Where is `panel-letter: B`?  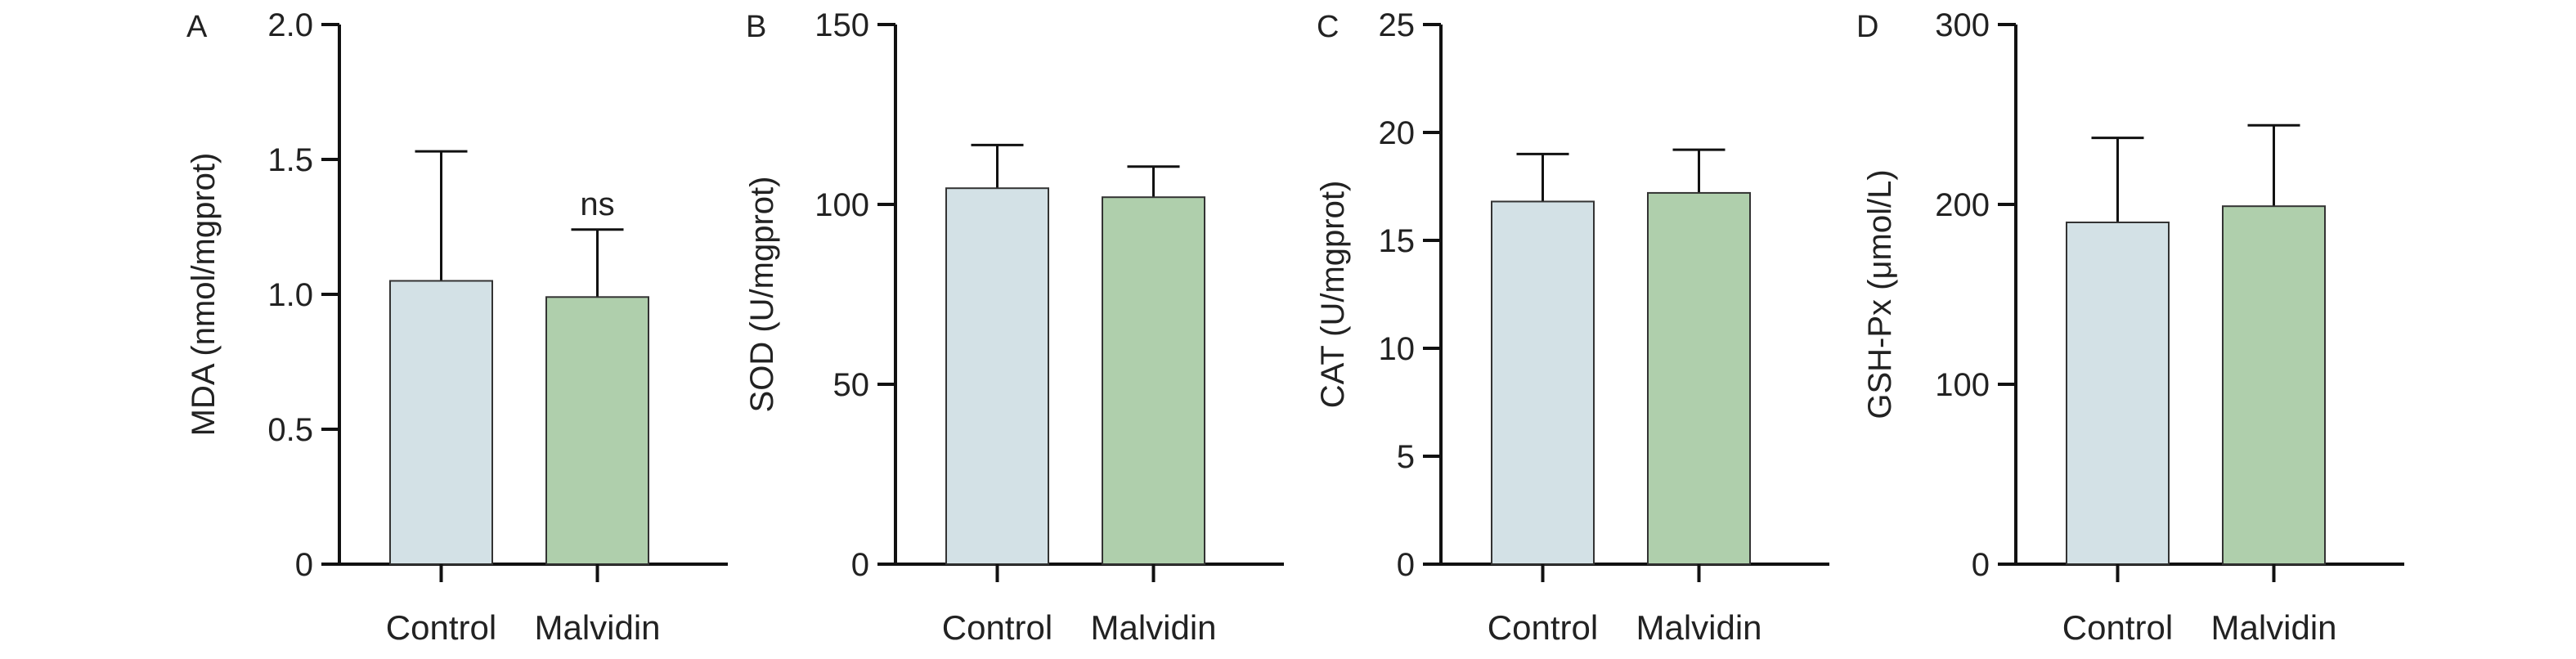
panel-letter: B is located at coordinates (756, 27).